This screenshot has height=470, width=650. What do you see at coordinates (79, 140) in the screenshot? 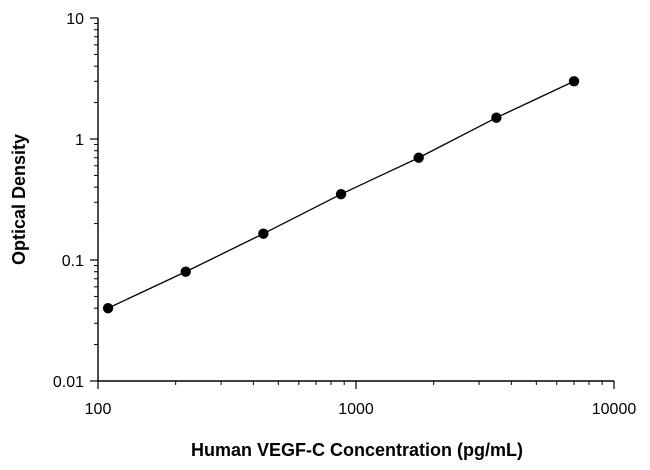
I see `y-tick-label: 1` at bounding box center [79, 140].